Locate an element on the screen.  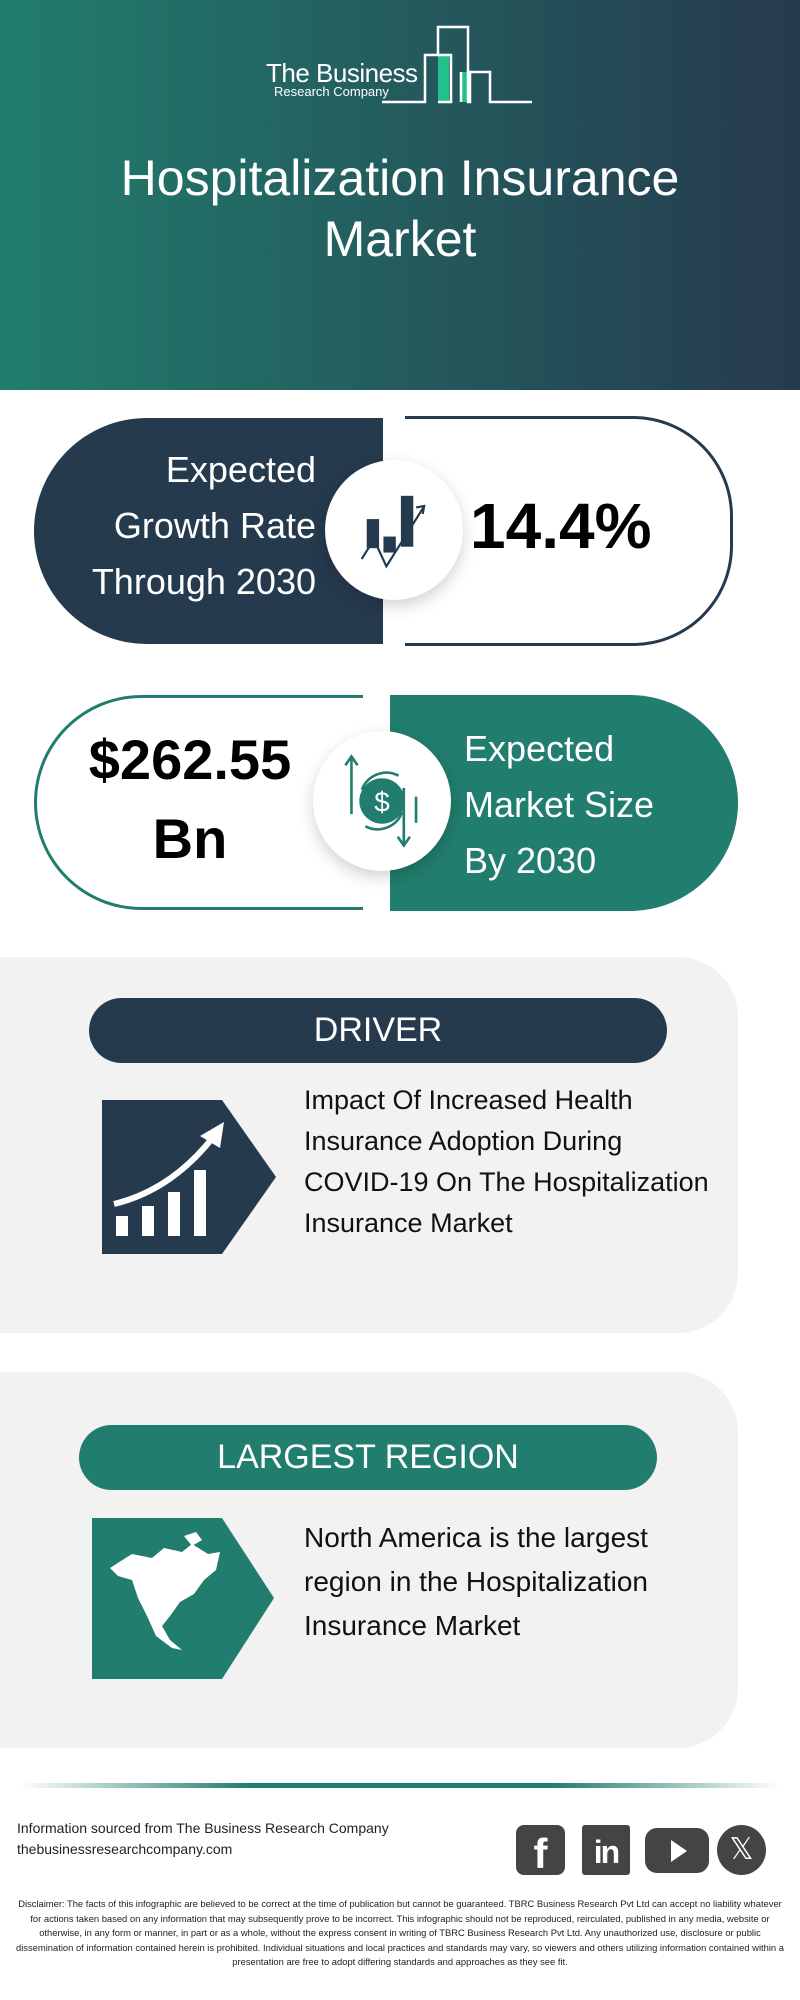
logo-buildings-icon is located at coordinates (457, 64).